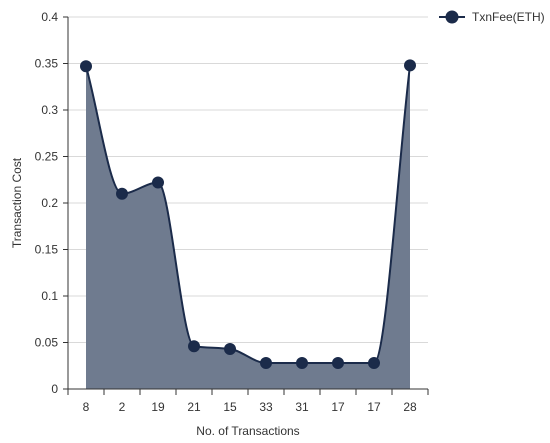  What do you see at coordinates (17, 202) in the screenshot?
I see `y-axis-title: Transaction Cost` at bounding box center [17, 202].